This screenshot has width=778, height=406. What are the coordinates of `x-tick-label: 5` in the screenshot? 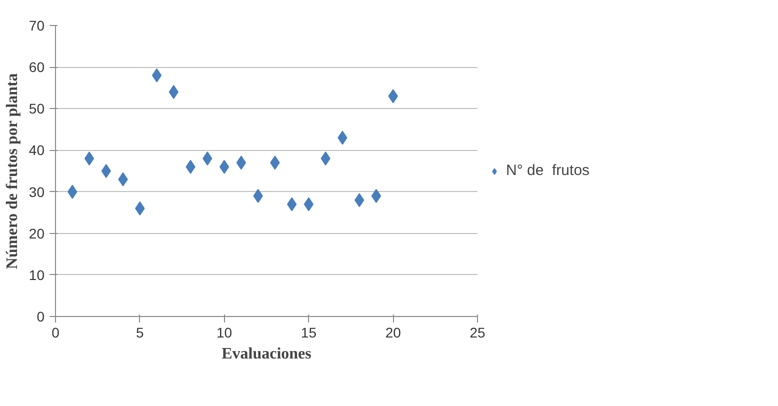 It's located at (140, 332).